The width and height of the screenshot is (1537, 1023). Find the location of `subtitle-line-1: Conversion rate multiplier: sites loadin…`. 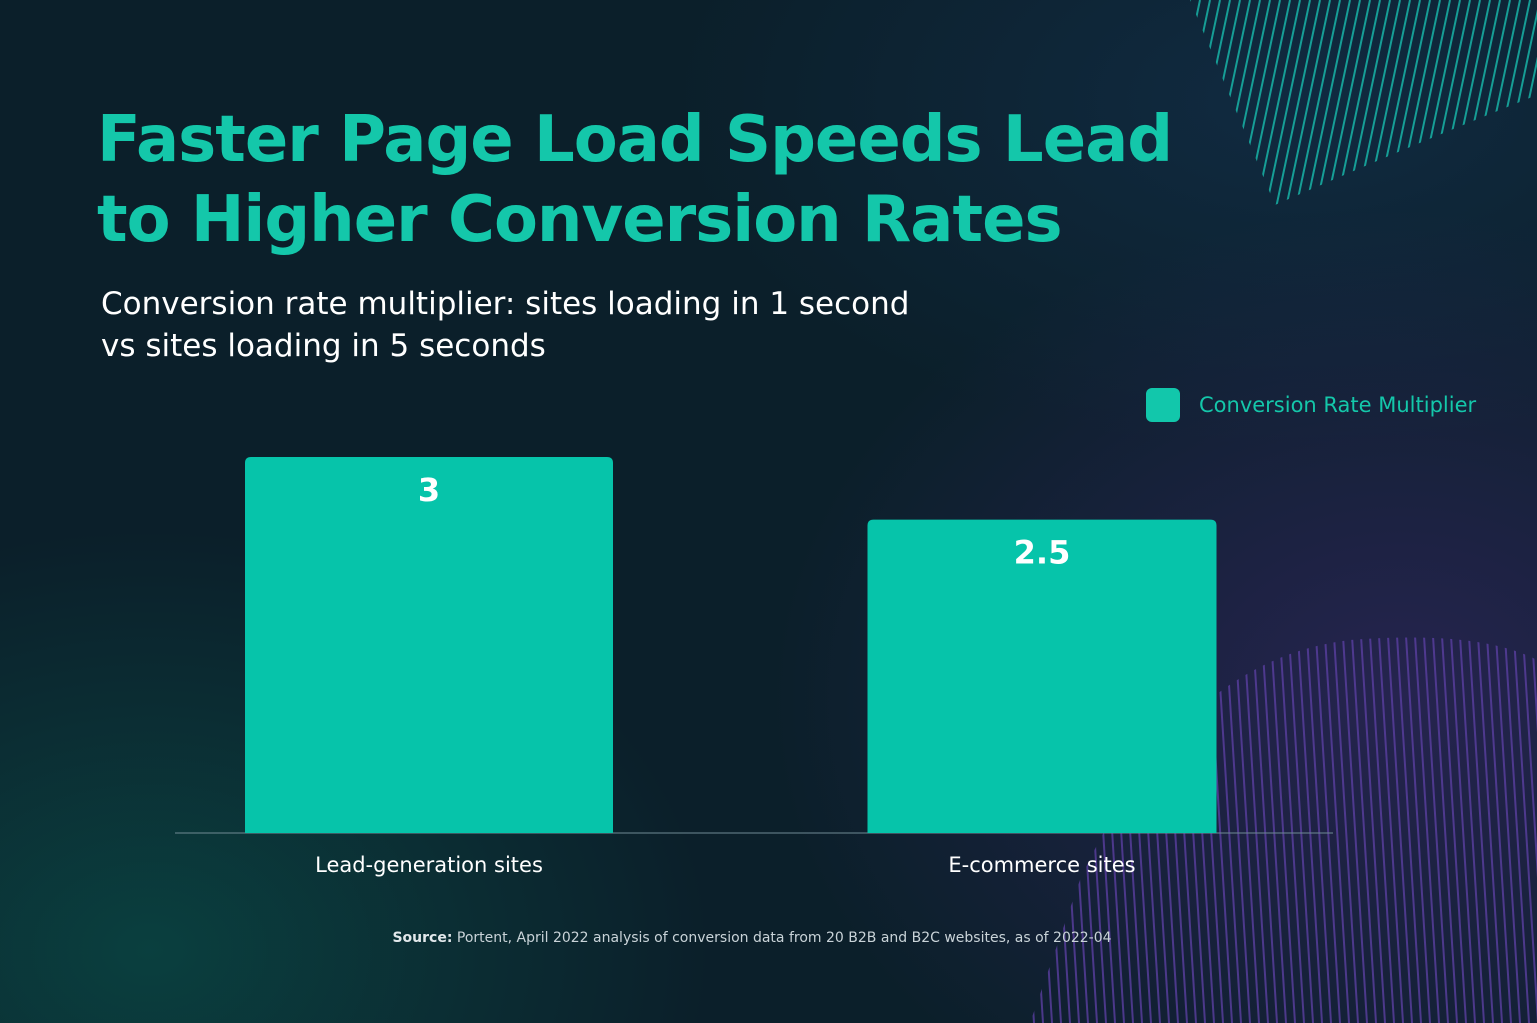

subtitle-line-1: Conversion rate multiplier: sites loadin… is located at coordinates (505, 304).